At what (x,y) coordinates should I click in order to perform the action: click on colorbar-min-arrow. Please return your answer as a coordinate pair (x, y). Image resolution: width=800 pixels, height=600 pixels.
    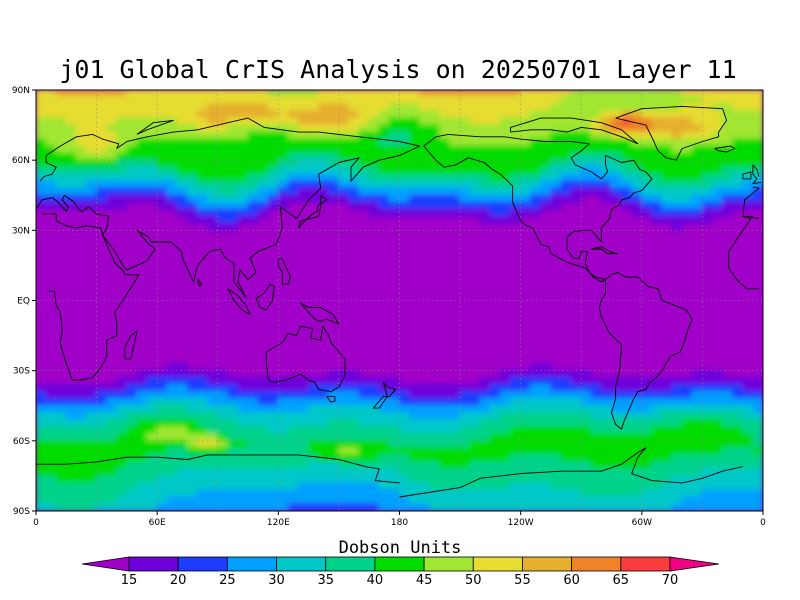
    Looking at the image, I should click on (105, 564).